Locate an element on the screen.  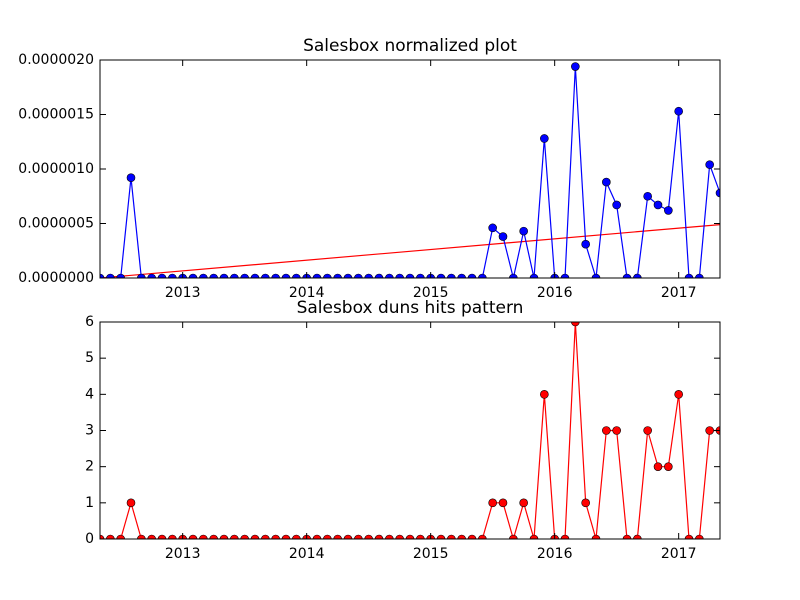
y-tick-label: 0.0000015 is located at coordinates (56, 115).